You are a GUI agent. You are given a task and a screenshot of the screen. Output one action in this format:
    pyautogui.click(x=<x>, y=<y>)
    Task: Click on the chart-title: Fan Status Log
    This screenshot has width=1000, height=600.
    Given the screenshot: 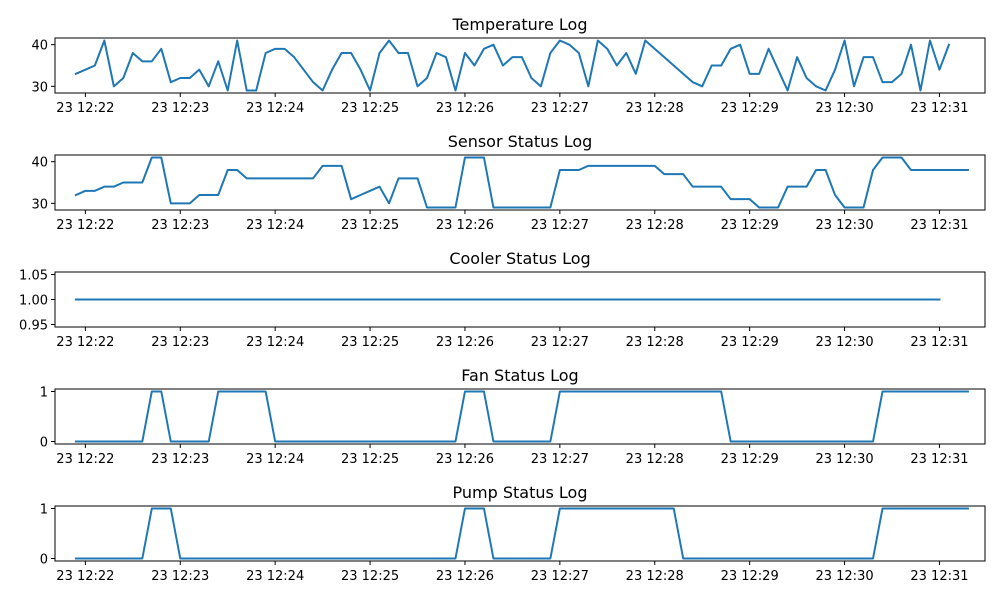 What is the action you would take?
    pyautogui.click(x=519, y=375)
    